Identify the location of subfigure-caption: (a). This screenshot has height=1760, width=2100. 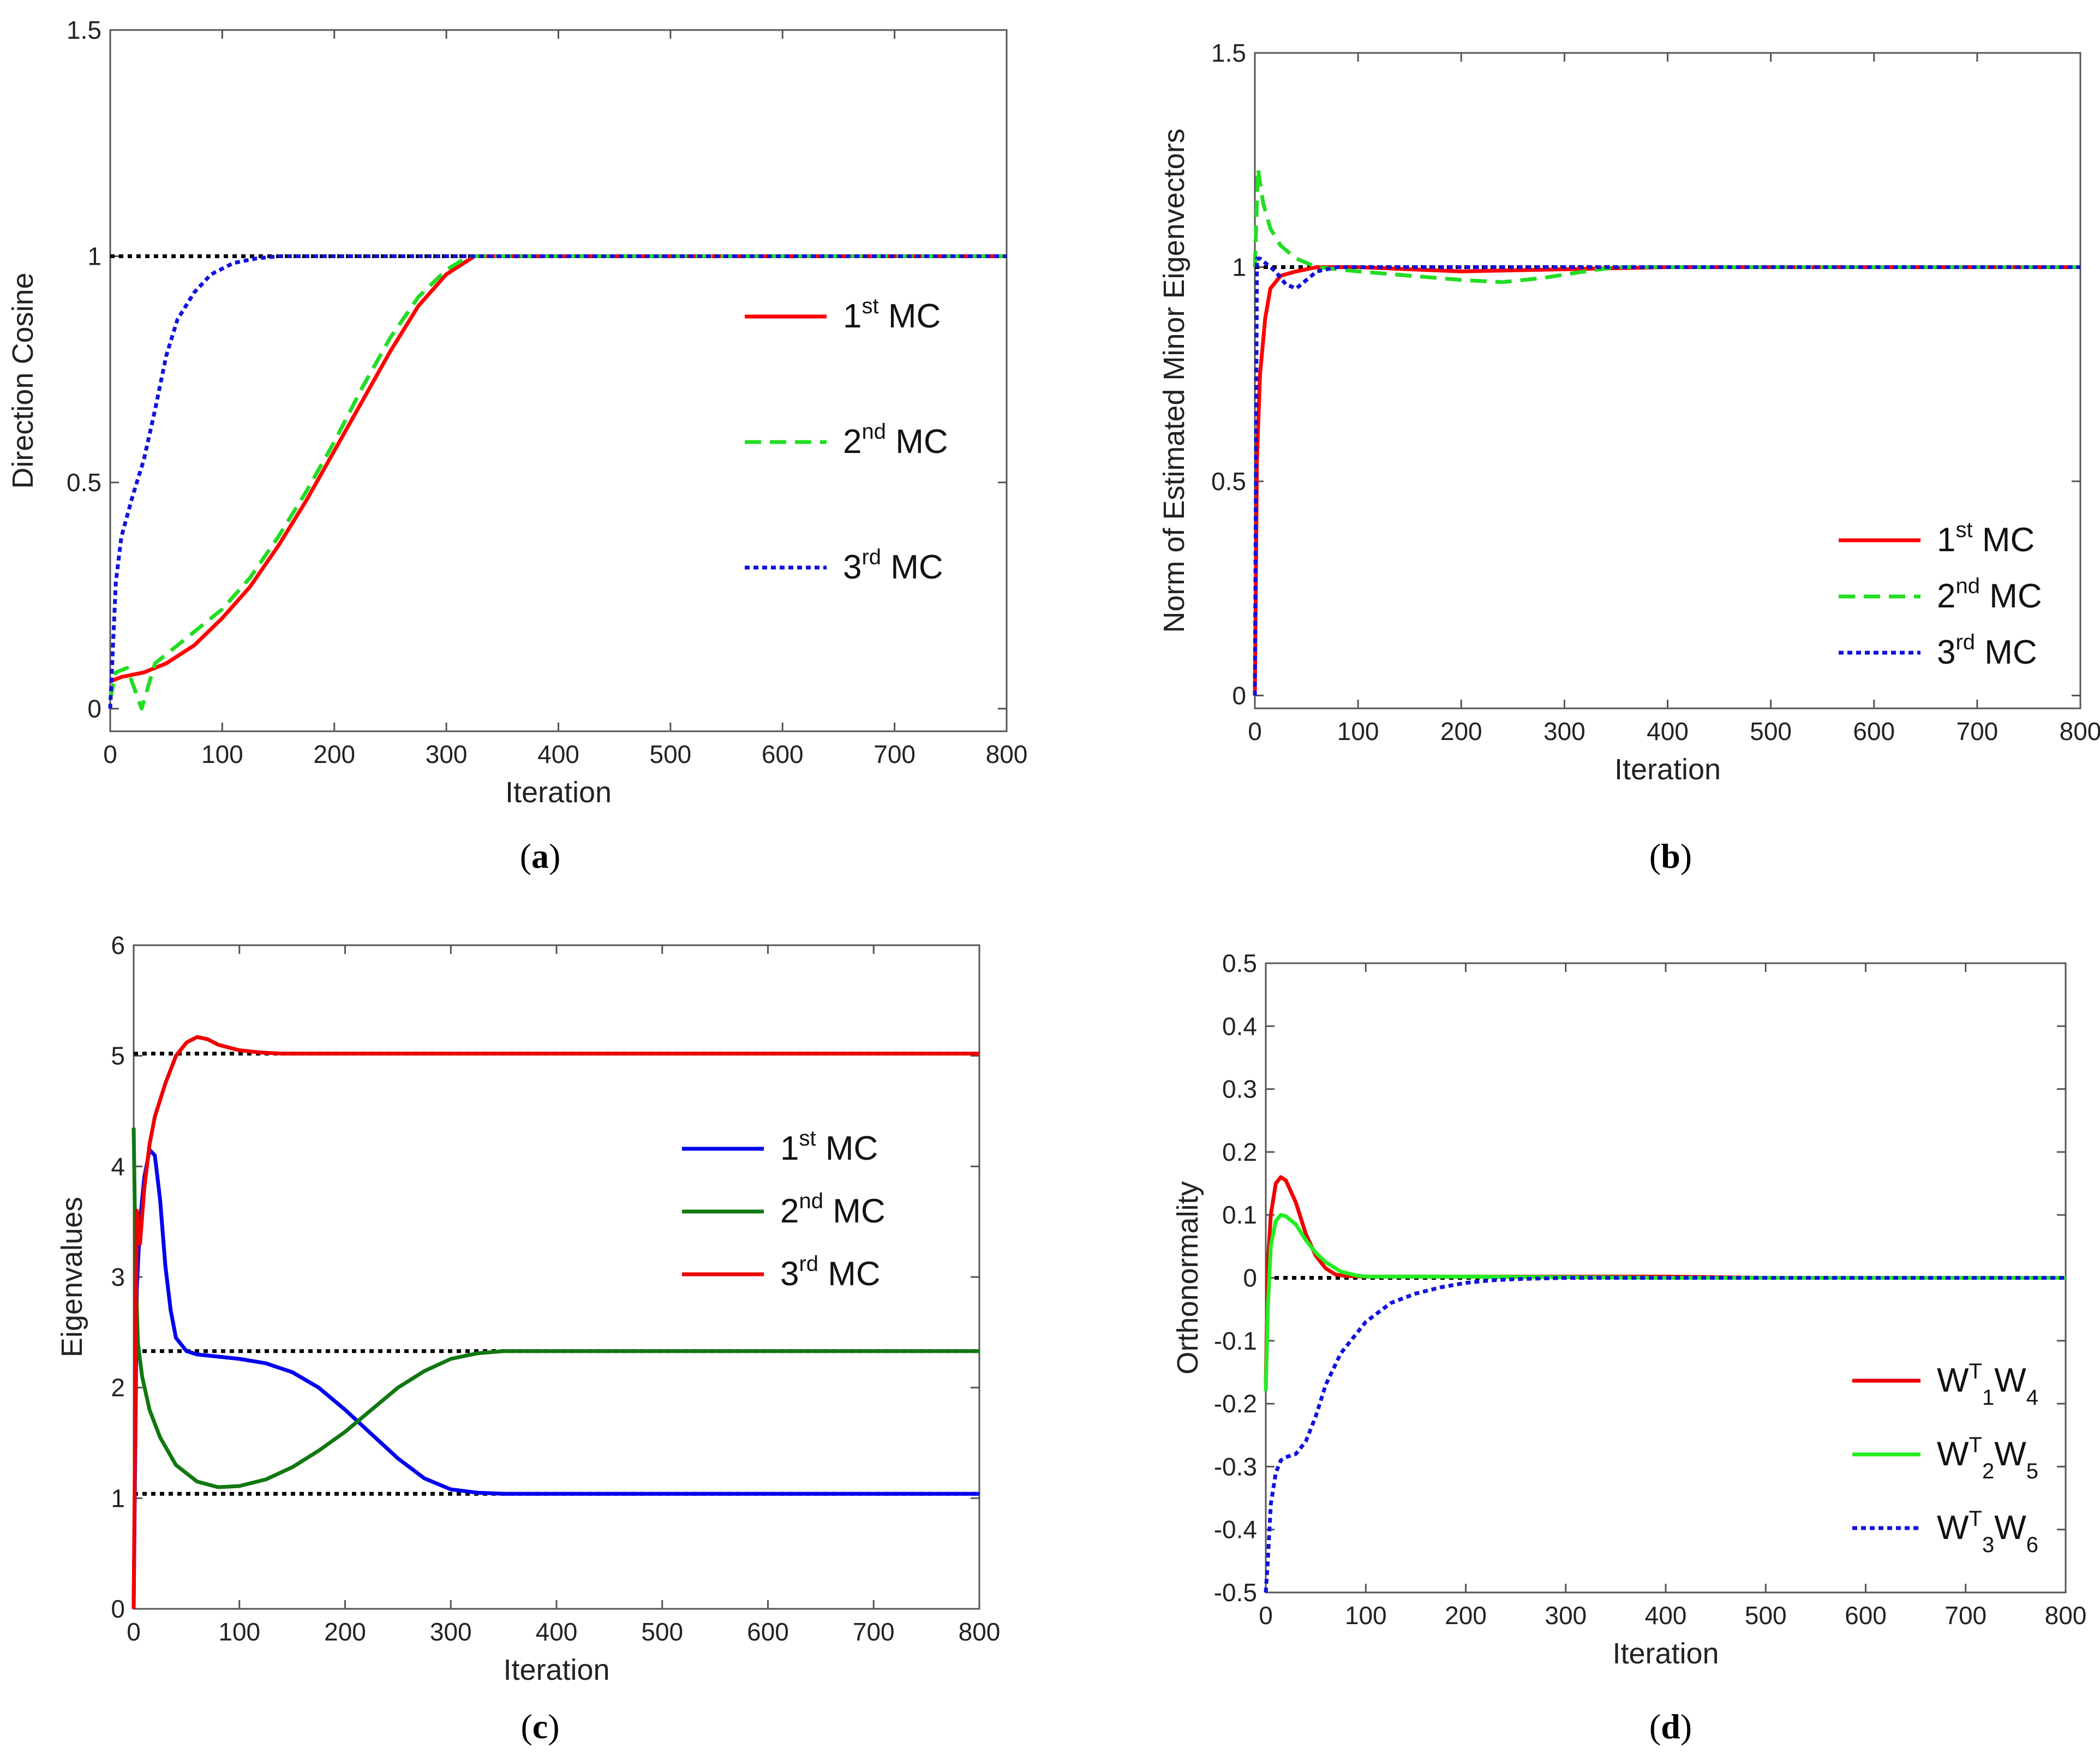
(540, 856).